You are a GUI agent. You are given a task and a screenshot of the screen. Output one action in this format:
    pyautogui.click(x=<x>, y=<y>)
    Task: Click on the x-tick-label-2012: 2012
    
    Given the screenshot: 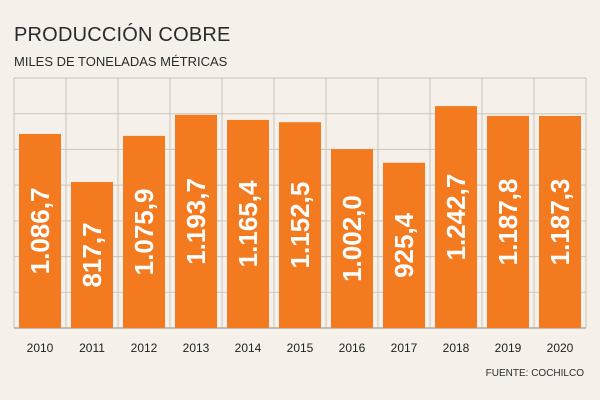 What is the action you would take?
    pyautogui.click(x=144, y=348)
    